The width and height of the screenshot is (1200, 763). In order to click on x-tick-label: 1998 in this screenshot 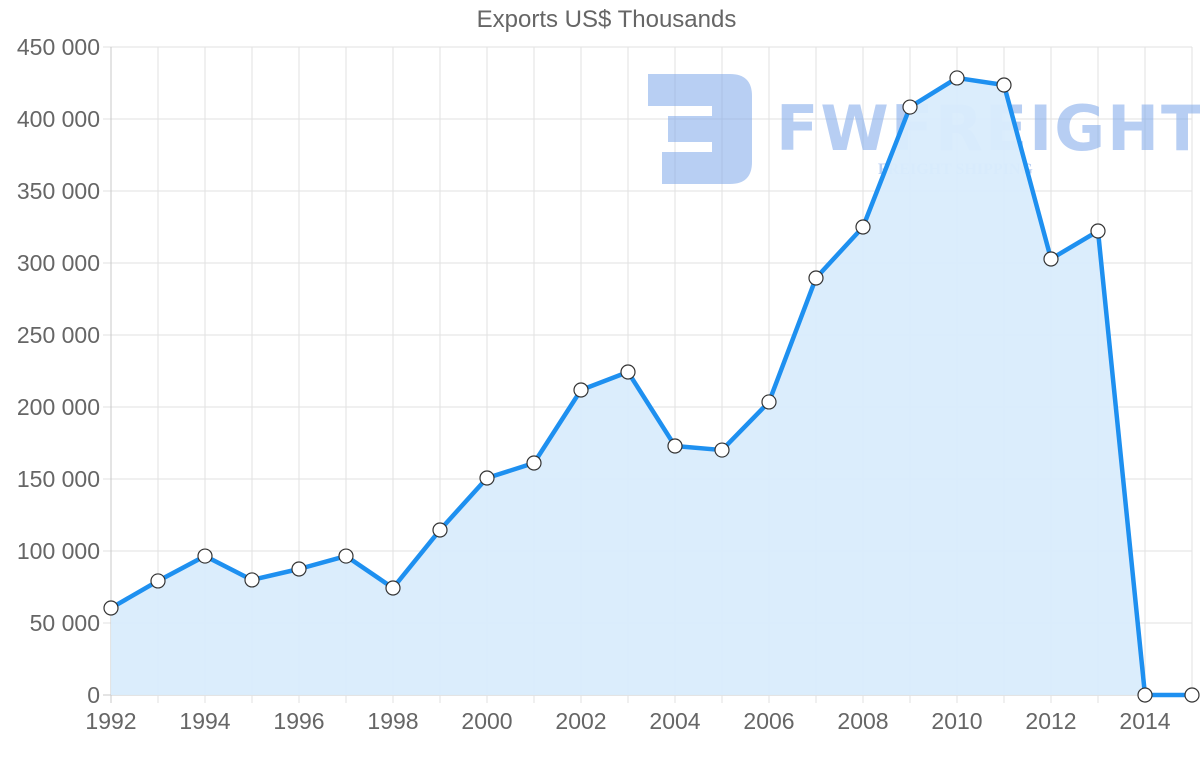, I will do `click(392, 721)`.